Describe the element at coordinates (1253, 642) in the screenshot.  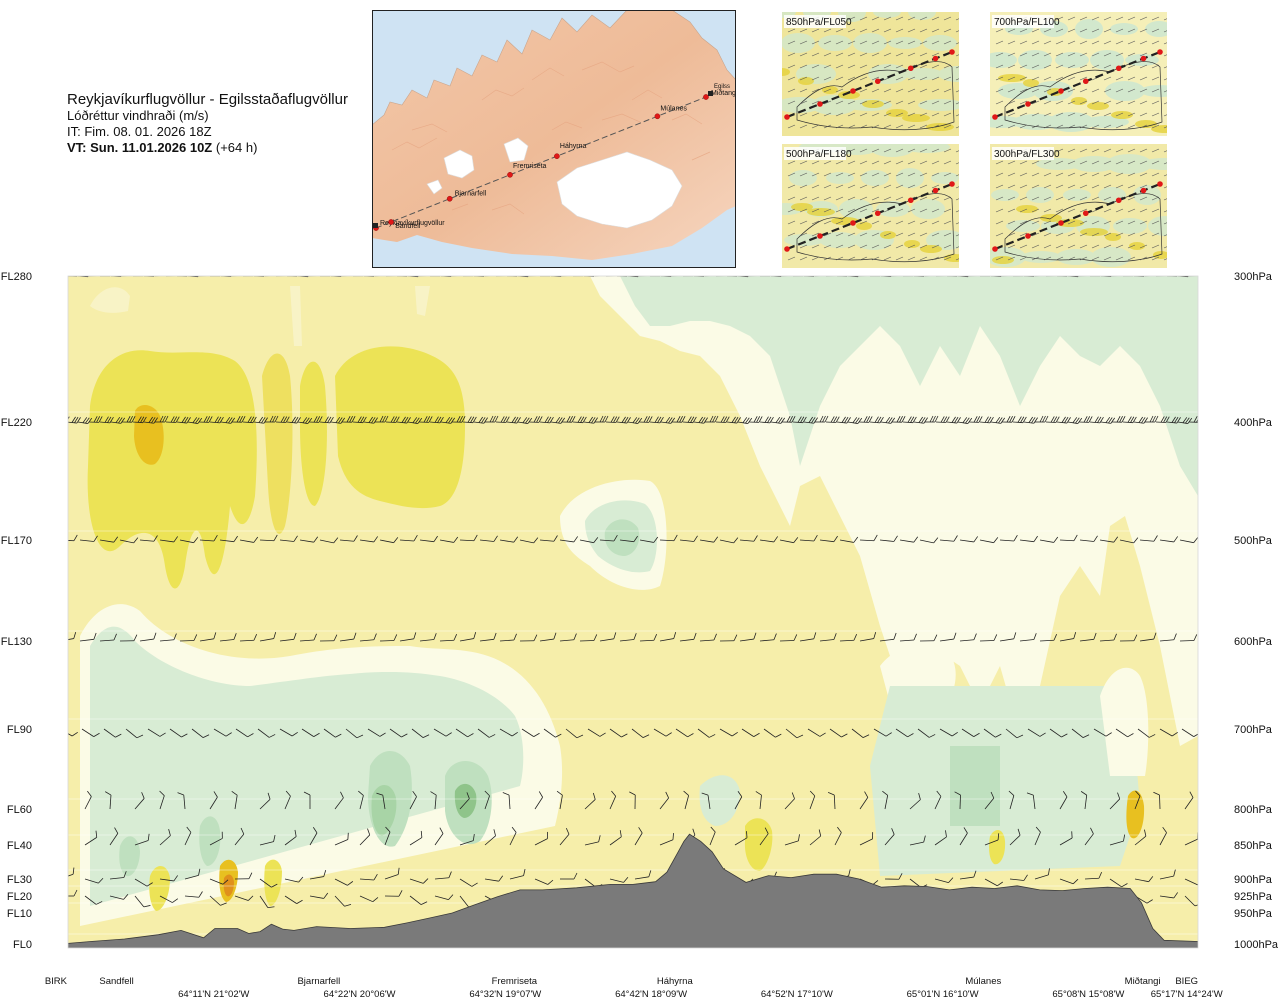
I see `y-right-tick-label: 600hPa` at that location.